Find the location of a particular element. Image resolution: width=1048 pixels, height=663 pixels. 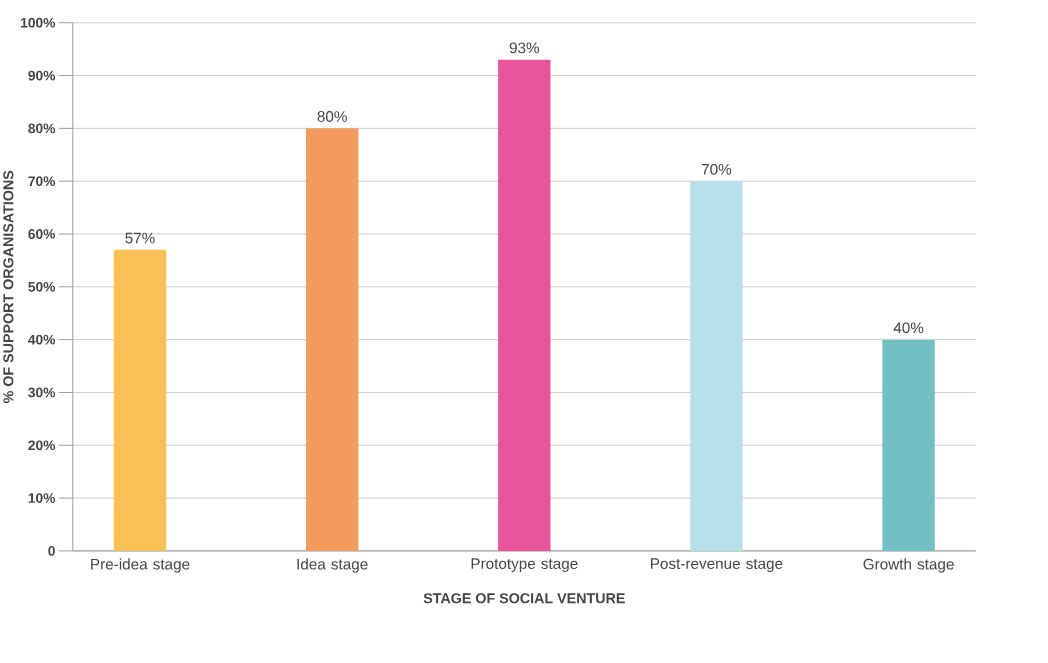

y-tick-label: 60% is located at coordinates (42, 234).